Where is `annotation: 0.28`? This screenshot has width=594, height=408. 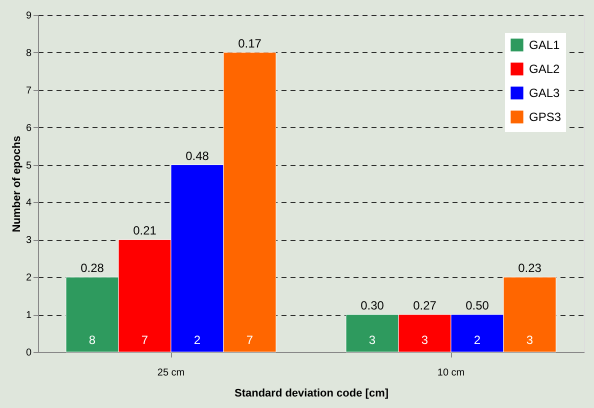 annotation: 0.28 is located at coordinates (92, 268).